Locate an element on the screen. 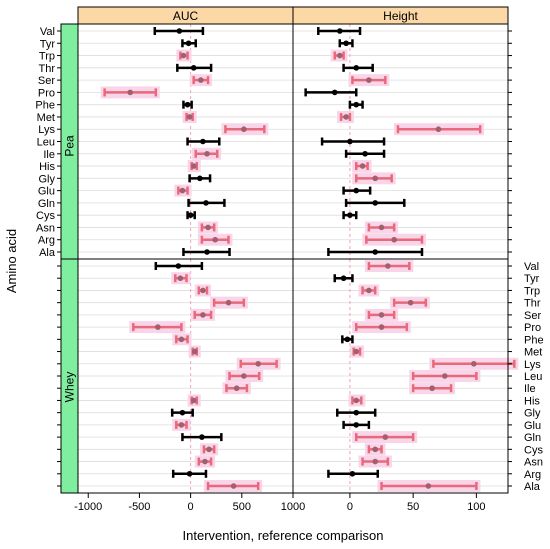  x-tick-label: 1000 is located at coordinates (293, 507).